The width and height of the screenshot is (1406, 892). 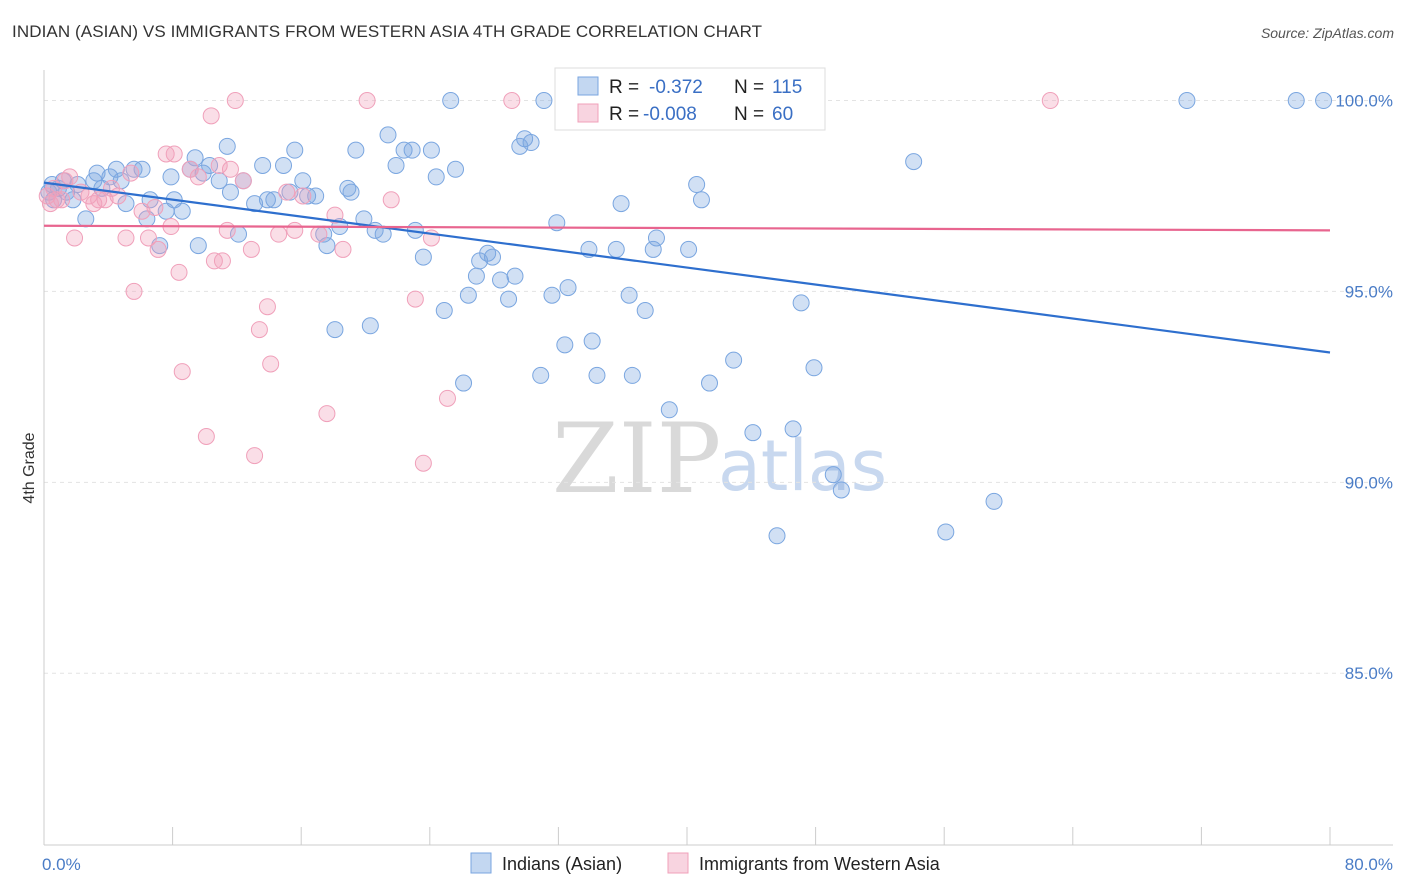 I want to click on y-axis-title: 4th Grade, so click(x=29, y=467).